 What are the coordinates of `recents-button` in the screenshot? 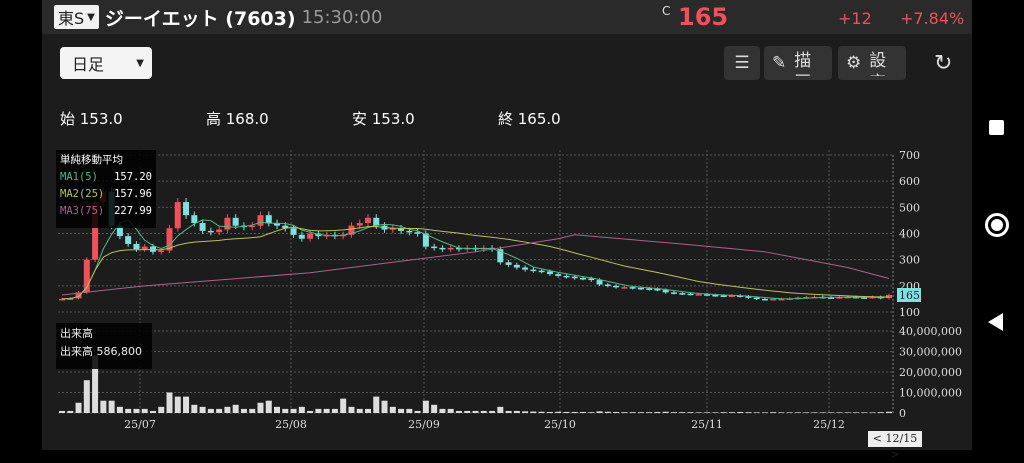 It's located at (996, 127).